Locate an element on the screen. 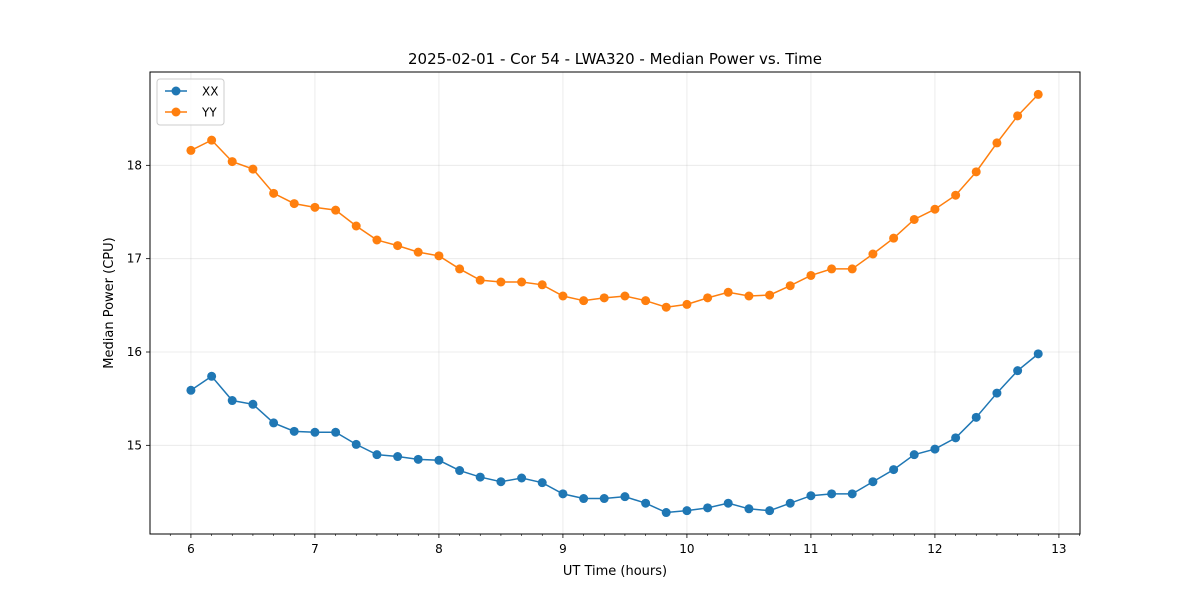 The width and height of the screenshot is (1200, 600). legend-swatch-yy-marker is located at coordinates (176, 112).